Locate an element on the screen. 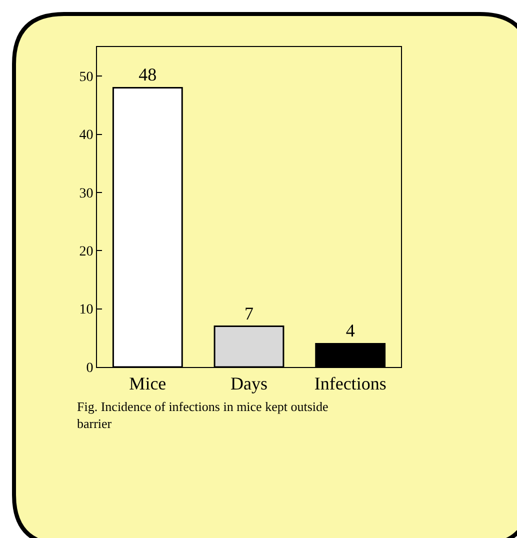  x-tick-label: Mice is located at coordinates (147, 384).